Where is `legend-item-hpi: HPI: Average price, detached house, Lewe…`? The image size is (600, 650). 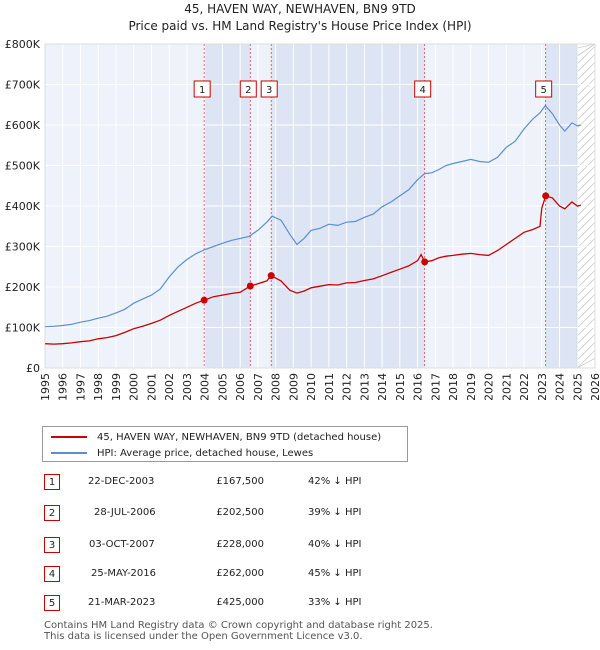
legend-item-hpi: HPI: Average price, detached house, Lewe… is located at coordinates (182, 453).